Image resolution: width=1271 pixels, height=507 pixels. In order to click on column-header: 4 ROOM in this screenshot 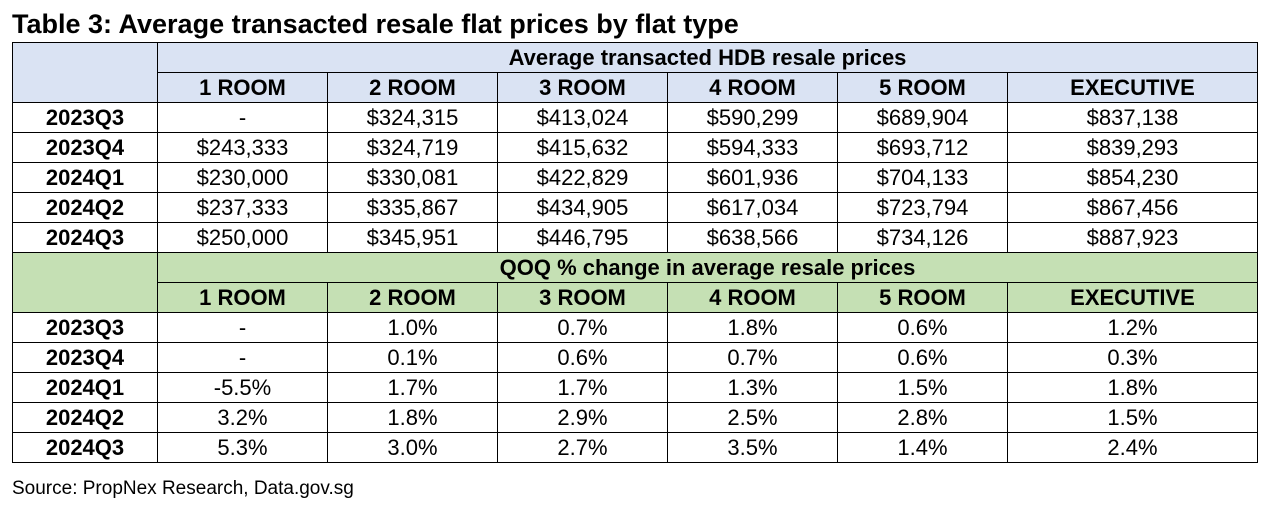, I will do `click(752, 297)`.